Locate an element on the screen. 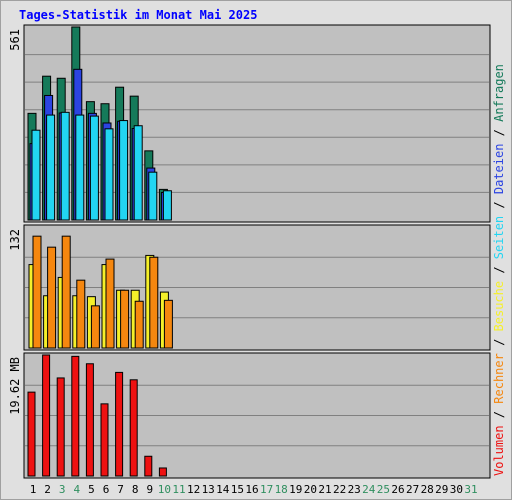 The width and height of the screenshot is (512, 500). legend-item: Volumen is located at coordinates (499, 450).